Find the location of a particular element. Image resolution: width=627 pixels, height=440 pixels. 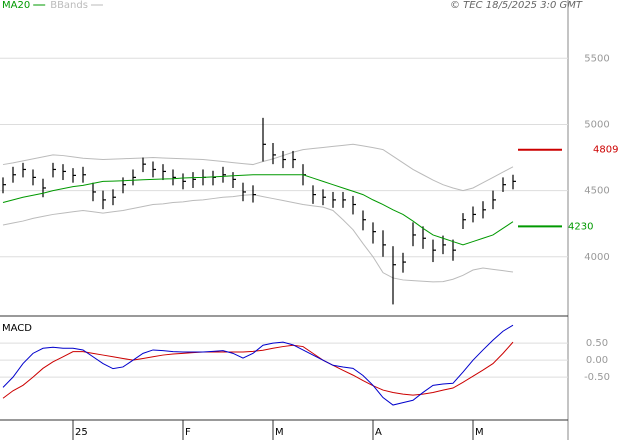

y-tick-label: 5000 is located at coordinates (596, 124).